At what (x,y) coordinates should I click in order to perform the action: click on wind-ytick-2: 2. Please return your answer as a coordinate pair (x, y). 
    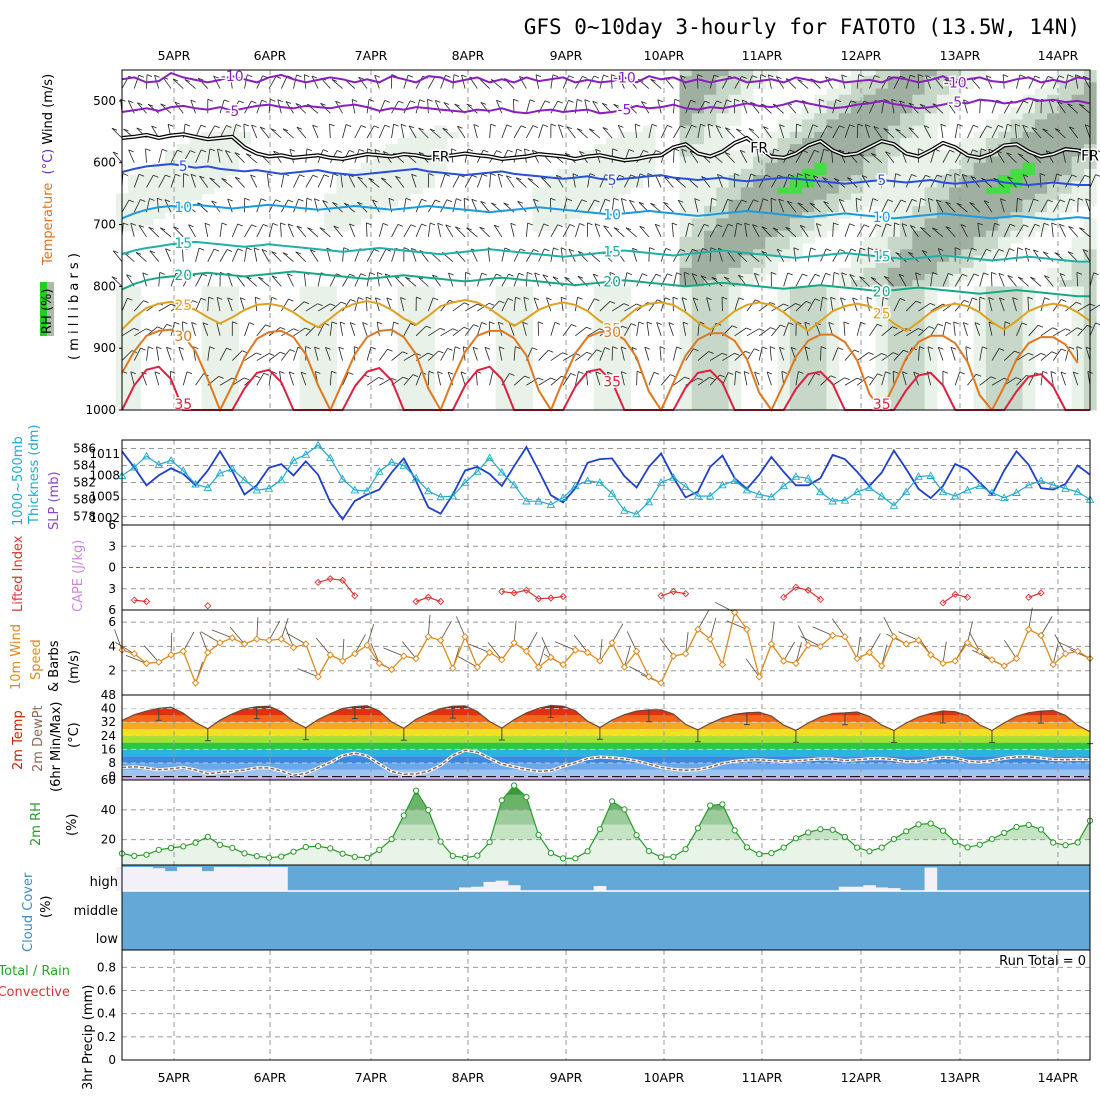
    Looking at the image, I should click on (112, 671).